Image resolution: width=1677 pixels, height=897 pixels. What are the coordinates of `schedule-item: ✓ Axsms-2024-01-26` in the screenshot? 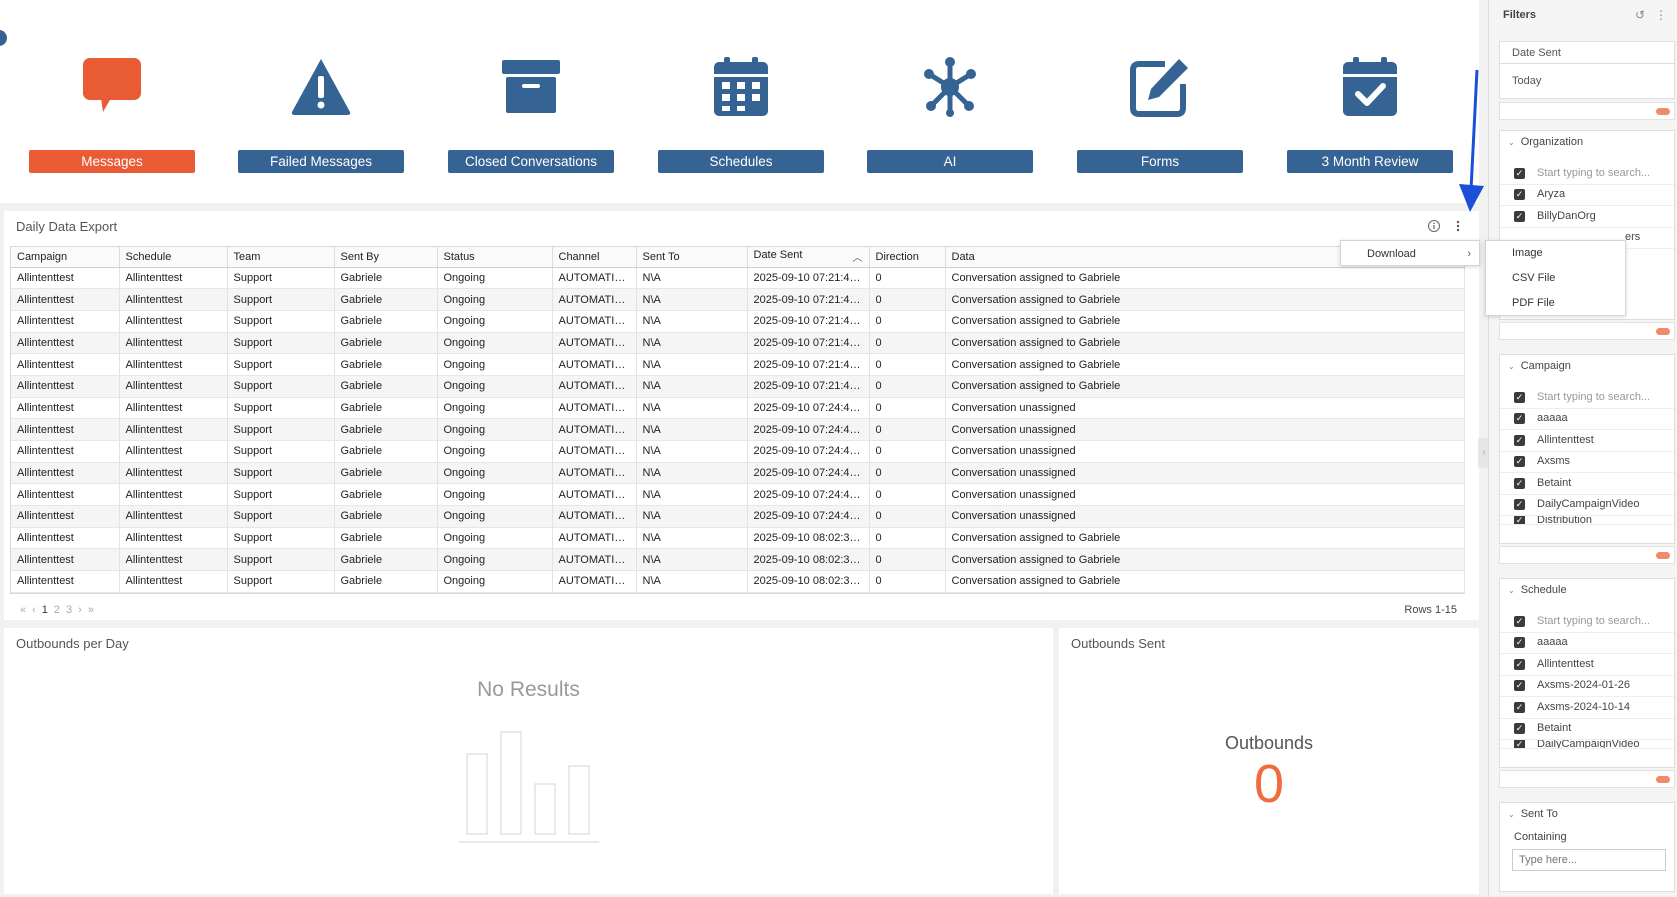 It's located at (1587, 686).